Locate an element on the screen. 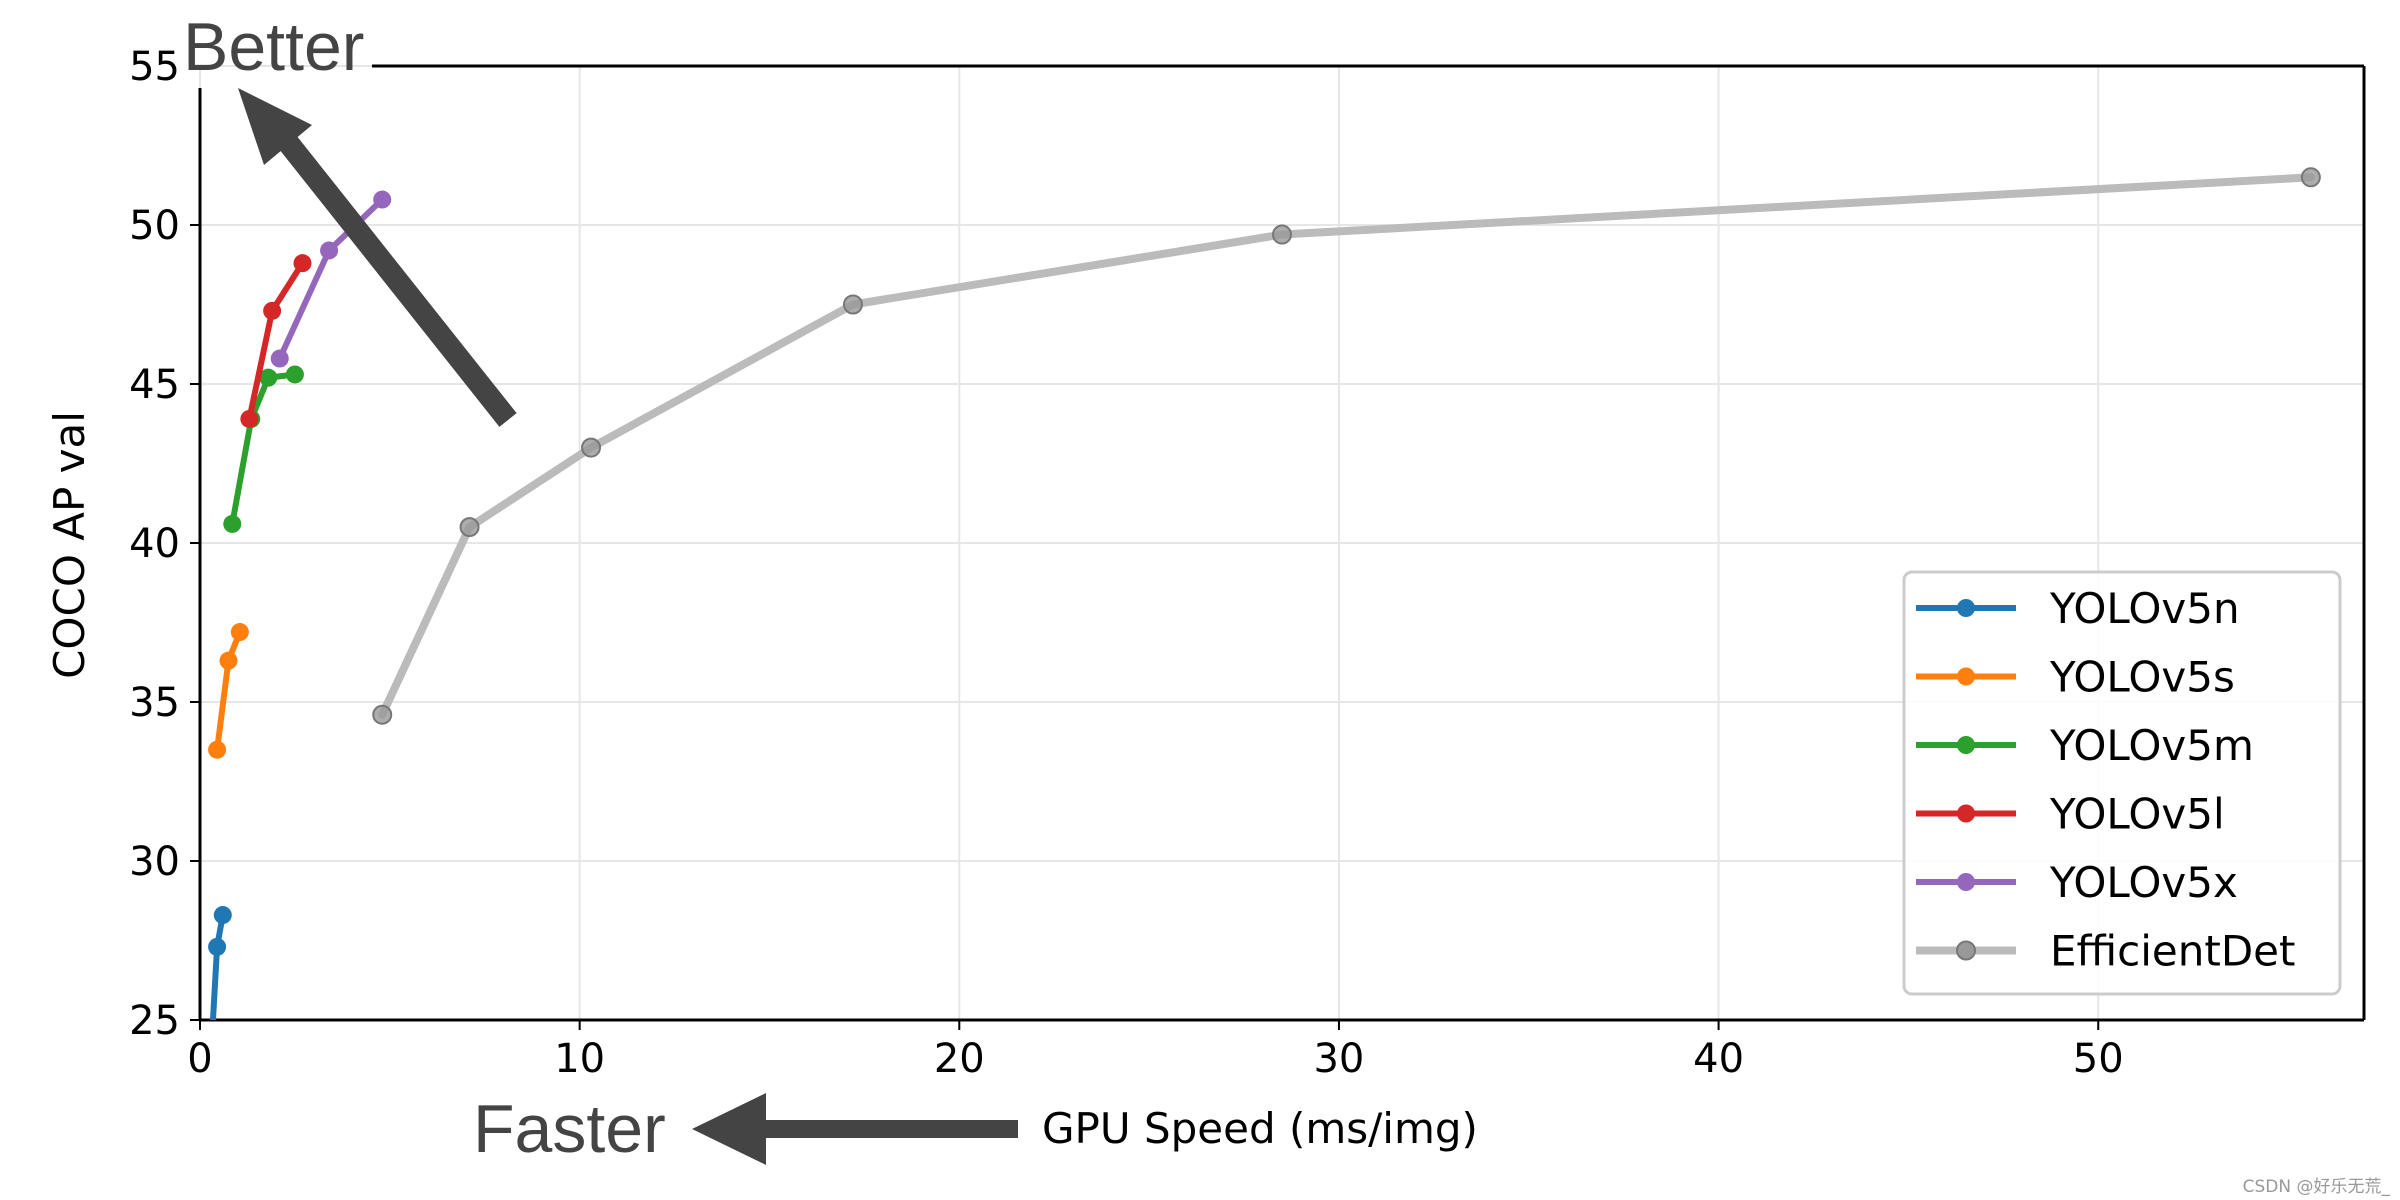 The width and height of the screenshot is (2400, 1200). series-yolov5s is located at coordinates (228, 691).